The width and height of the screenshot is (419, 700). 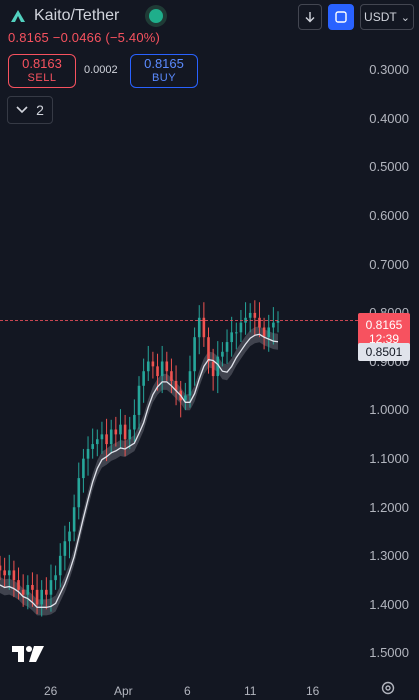 I want to click on chevron-down-icon: ⌄, so click(x=405, y=17).